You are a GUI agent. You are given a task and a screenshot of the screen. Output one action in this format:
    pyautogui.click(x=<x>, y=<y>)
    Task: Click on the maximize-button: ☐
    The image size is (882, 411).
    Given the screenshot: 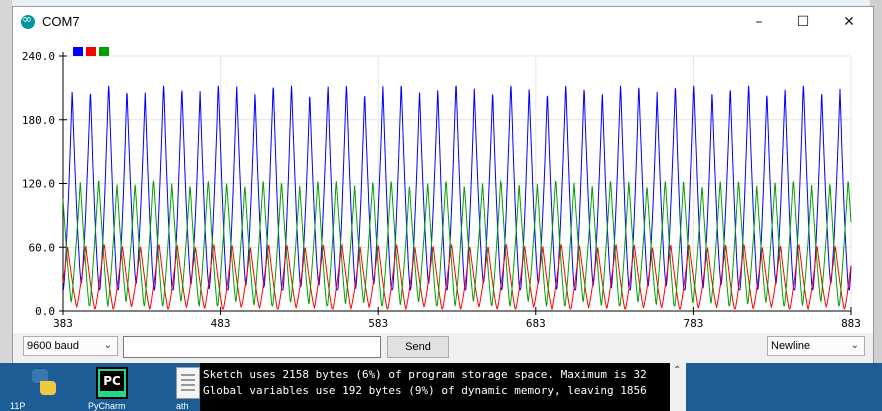 What is the action you would take?
    pyautogui.click(x=803, y=22)
    